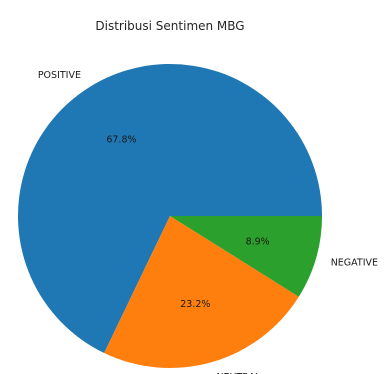 The image size is (387, 374). What do you see at coordinates (121, 139) in the screenshot?
I see `pct-label-positive: 67.8%` at bounding box center [121, 139].